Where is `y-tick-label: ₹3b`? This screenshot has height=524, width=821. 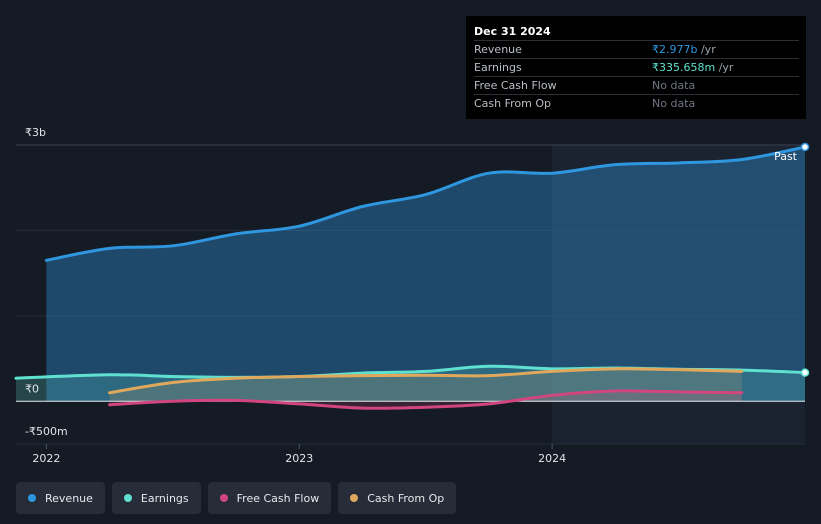
y-tick-label: ₹3b is located at coordinates (35, 132).